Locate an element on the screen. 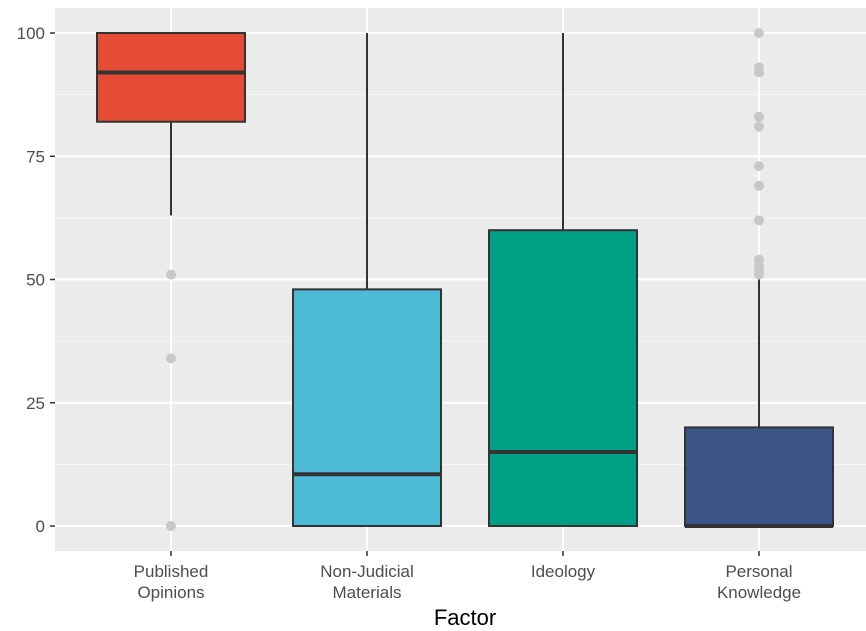 This screenshot has height=631, width=866. x-tick-label-line: Knowledge is located at coordinates (759, 592).